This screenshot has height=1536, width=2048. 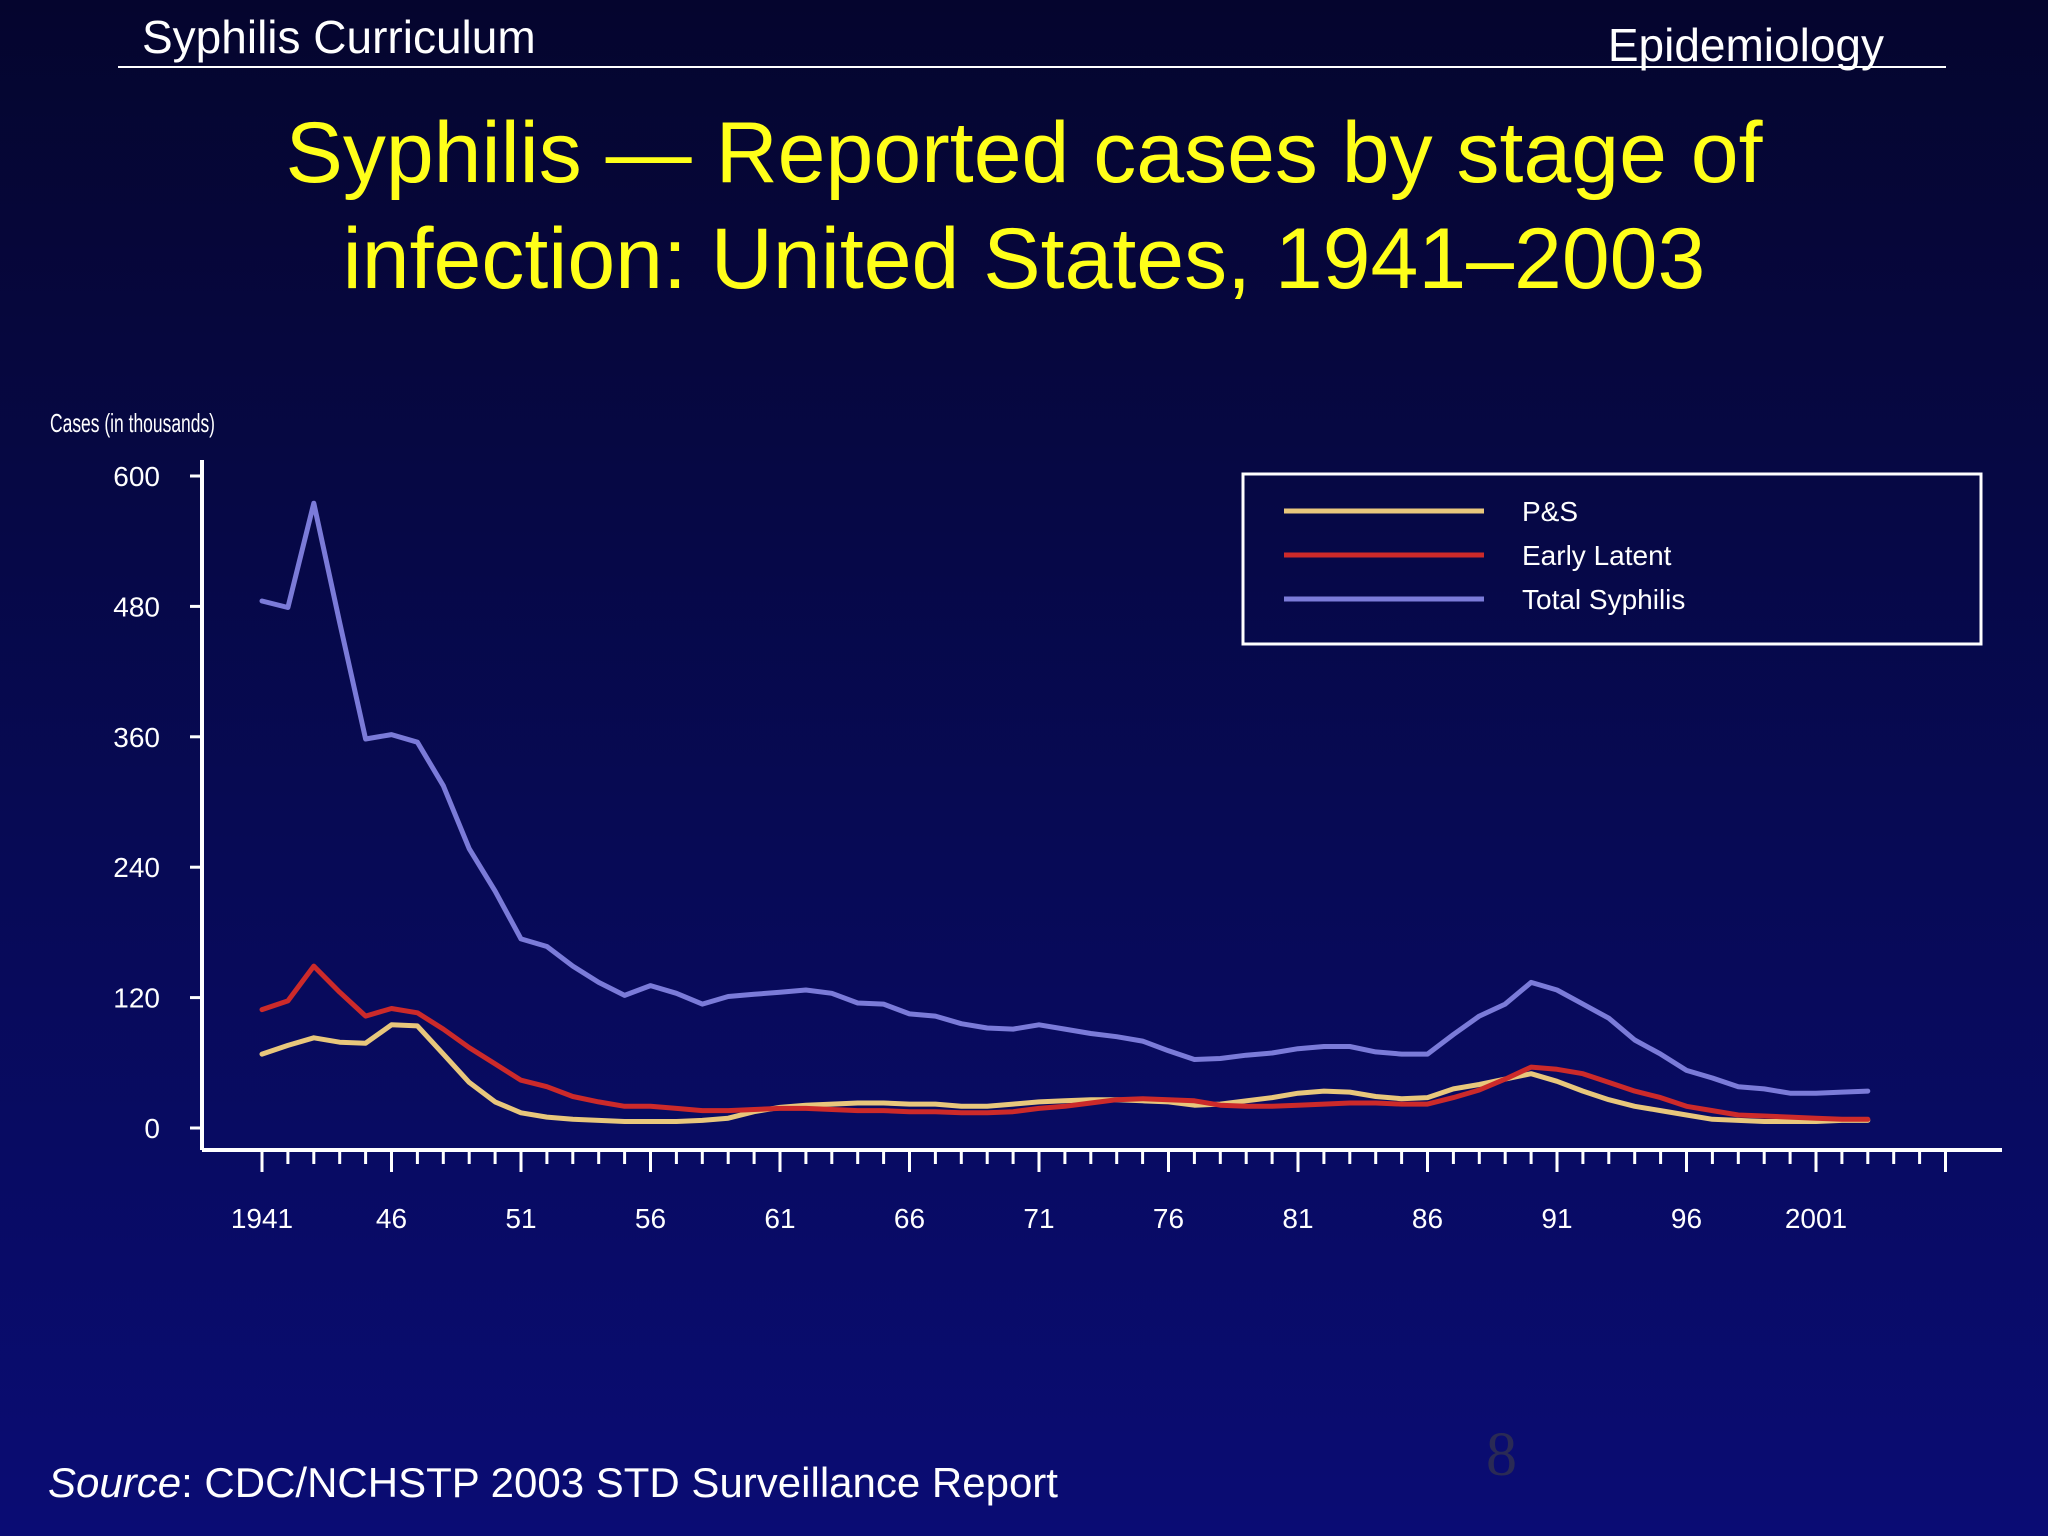 What do you see at coordinates (1603, 599) in the screenshot?
I see `legend-label-total-syphilis: Total Syphilis` at bounding box center [1603, 599].